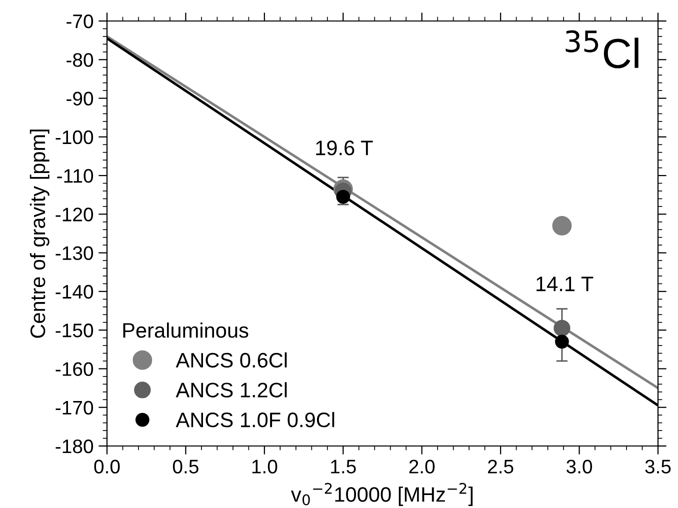 The height and width of the screenshot is (508, 678). Describe the element at coordinates (80, 99) in the screenshot. I see `y-tick-label: -90` at that location.